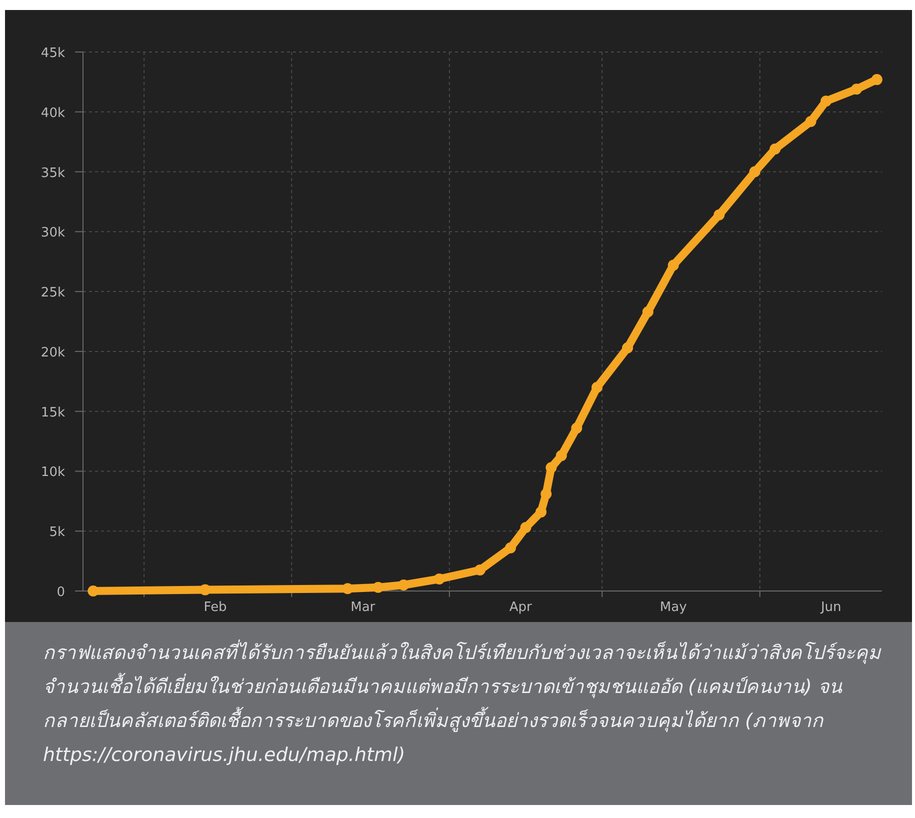 This screenshot has width=915, height=818. Describe the element at coordinates (53, 412) in the screenshot. I see `y-tick-label: 15k` at that location.